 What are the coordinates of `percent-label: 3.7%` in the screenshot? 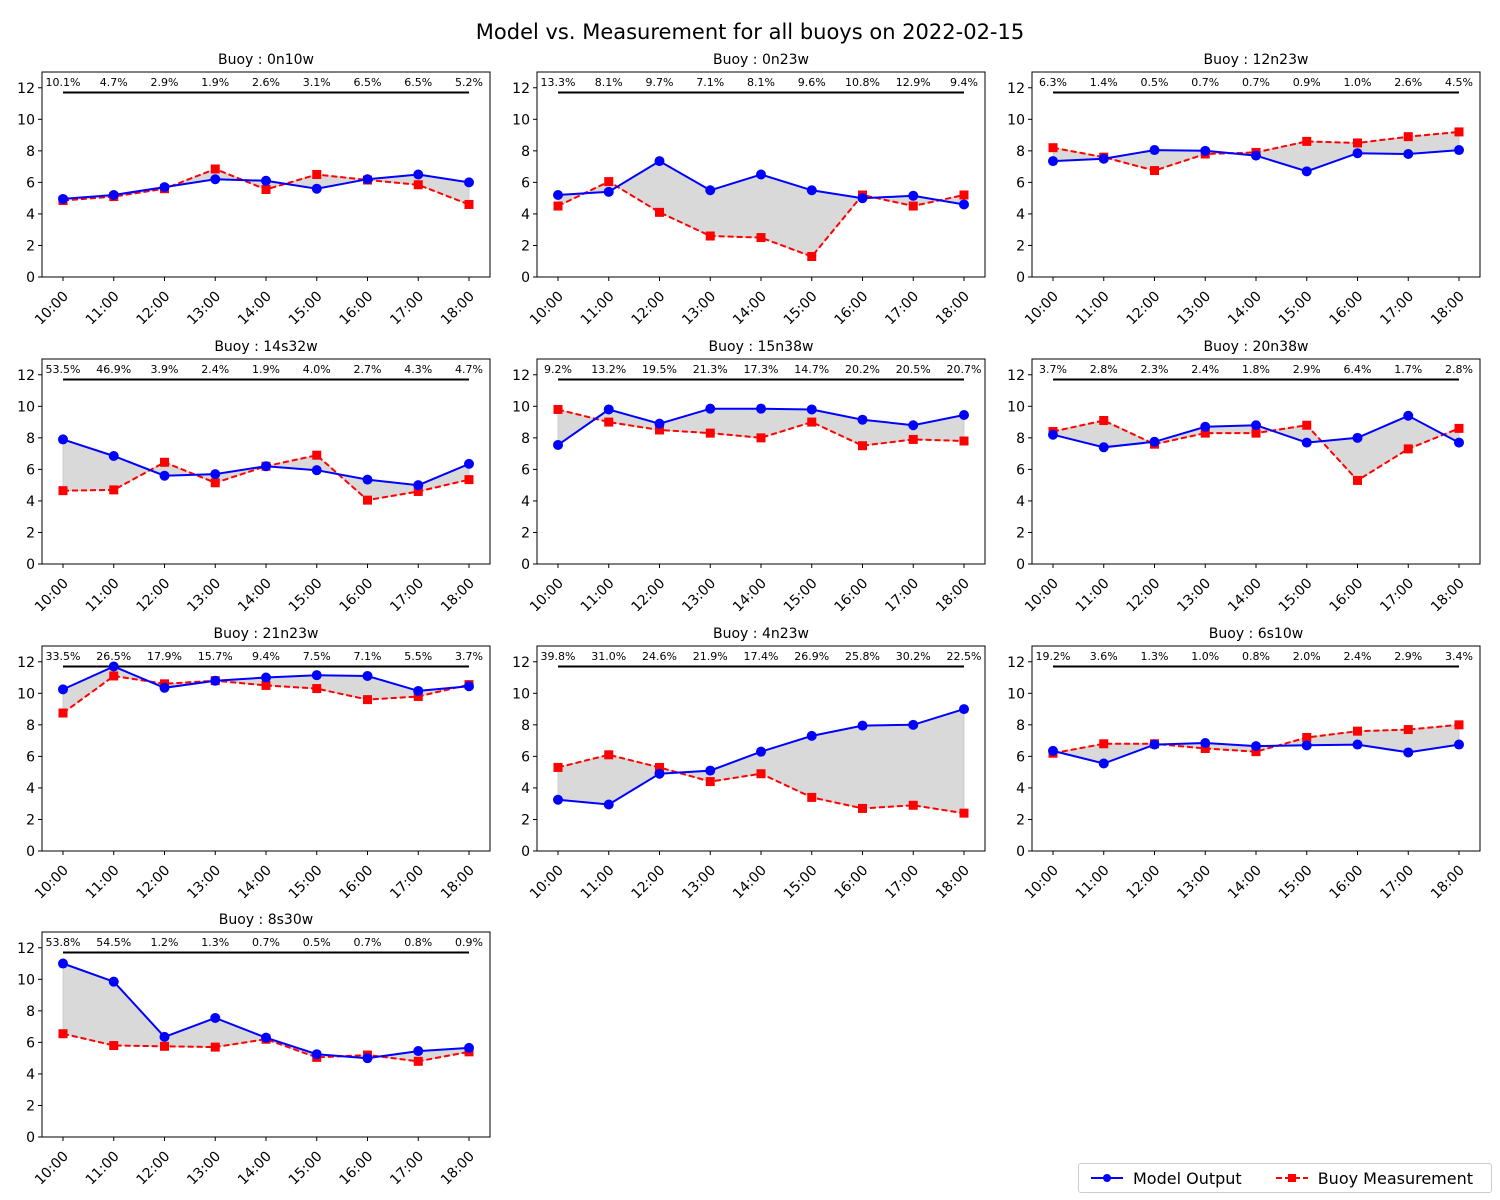 It's located at (1053, 369).